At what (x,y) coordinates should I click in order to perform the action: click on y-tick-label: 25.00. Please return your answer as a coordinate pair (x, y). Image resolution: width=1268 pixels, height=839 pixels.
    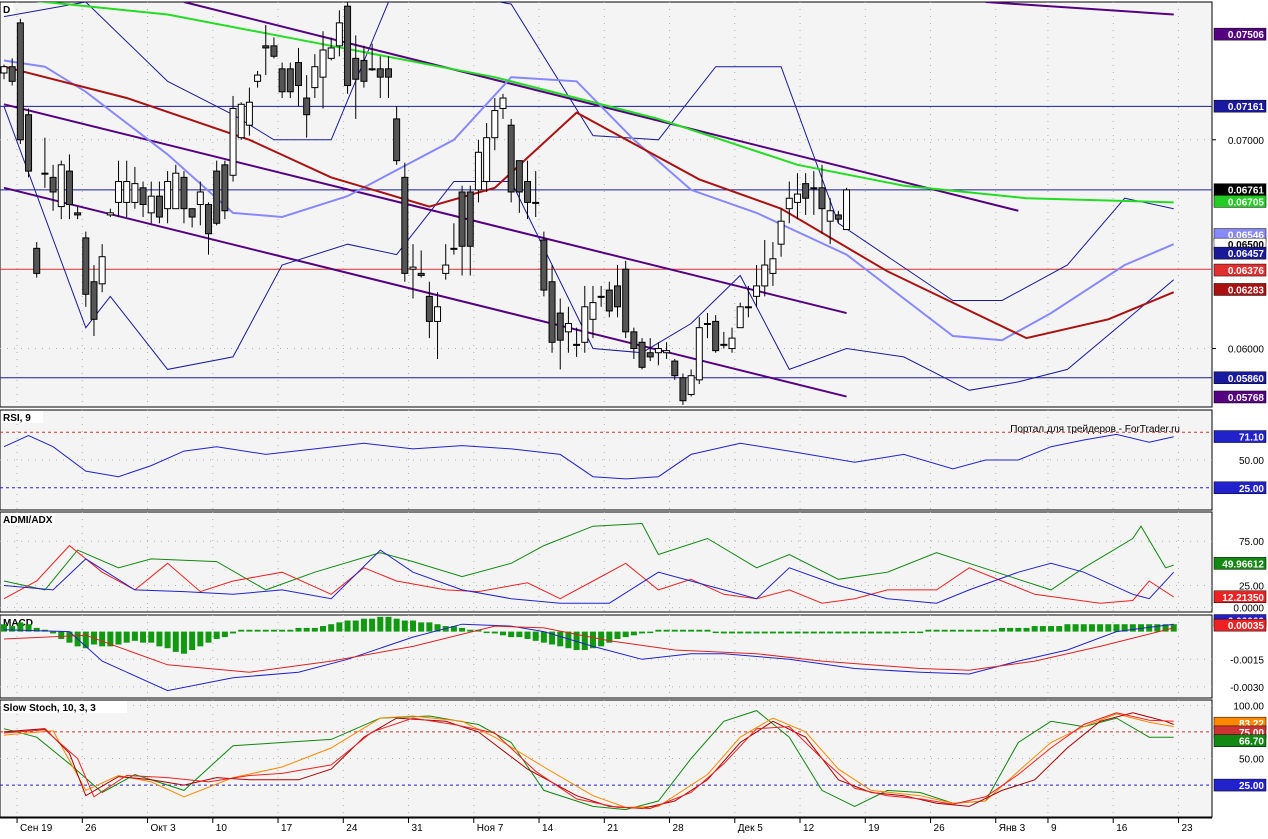
    Looking at the image, I should click on (1251, 586).